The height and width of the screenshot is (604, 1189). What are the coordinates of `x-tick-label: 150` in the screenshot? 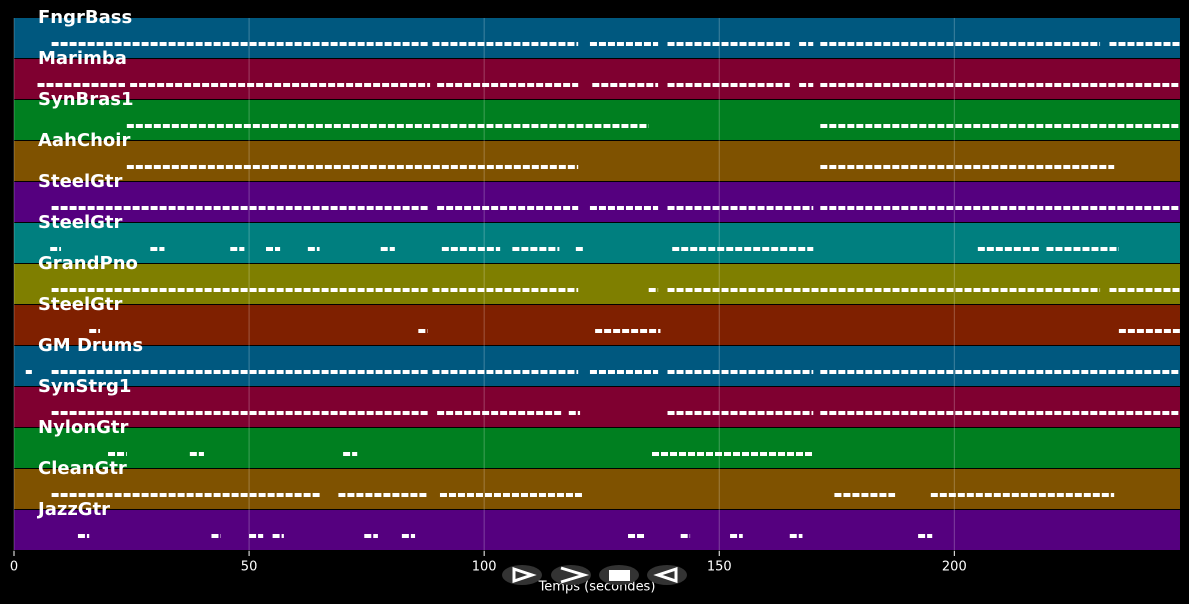 It's located at (719, 567).